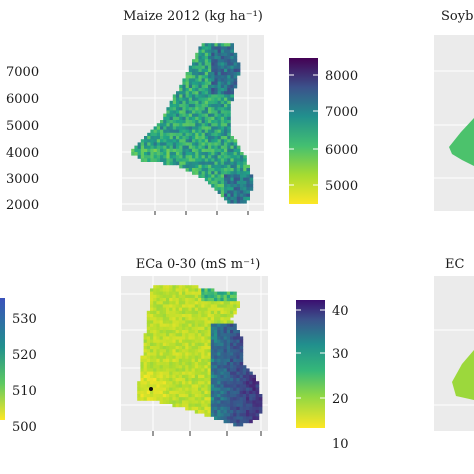 The width and height of the screenshot is (474, 474). Describe the element at coordinates (22, 139) in the screenshot. I see `left-y-labels: 7000 6000 5000 4000 3000 2000` at that location.